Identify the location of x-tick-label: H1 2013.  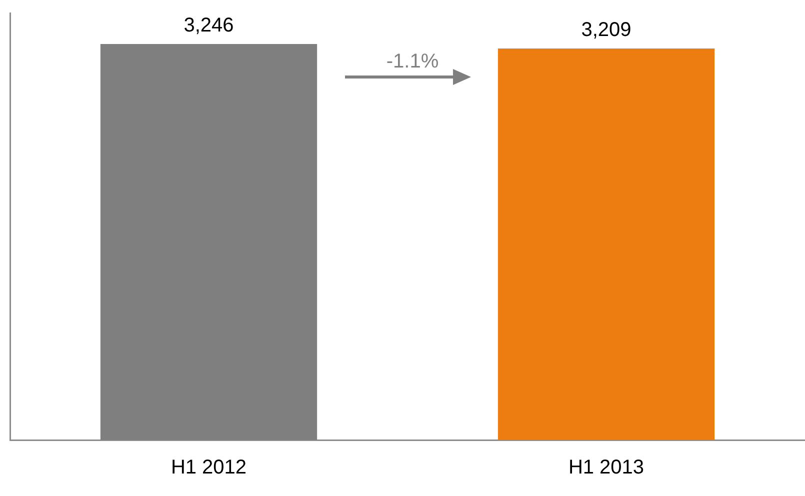
(606, 467).